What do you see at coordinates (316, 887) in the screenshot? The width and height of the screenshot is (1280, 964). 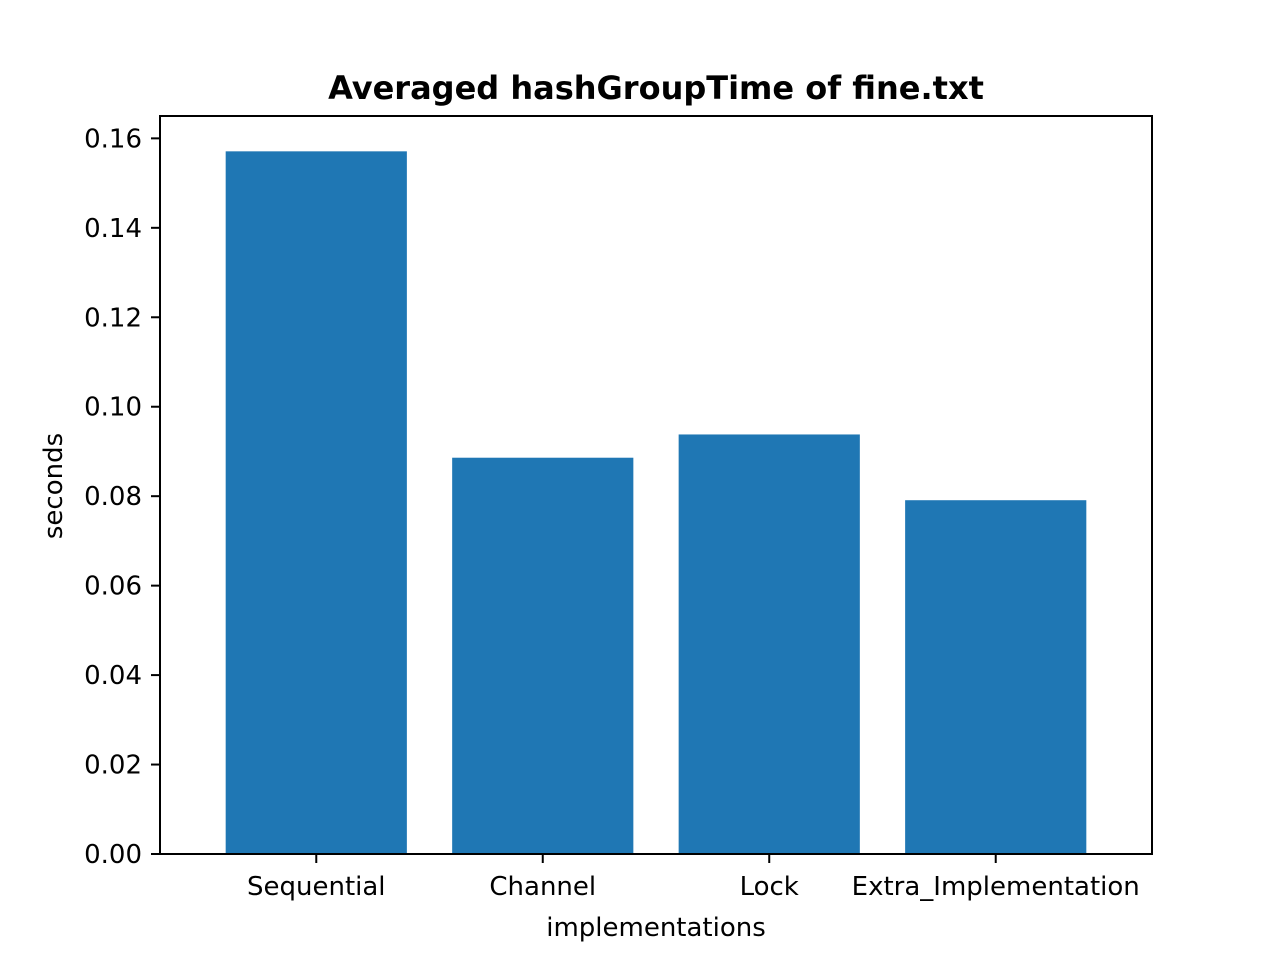 I see `x-tick-label: Sequential` at bounding box center [316, 887].